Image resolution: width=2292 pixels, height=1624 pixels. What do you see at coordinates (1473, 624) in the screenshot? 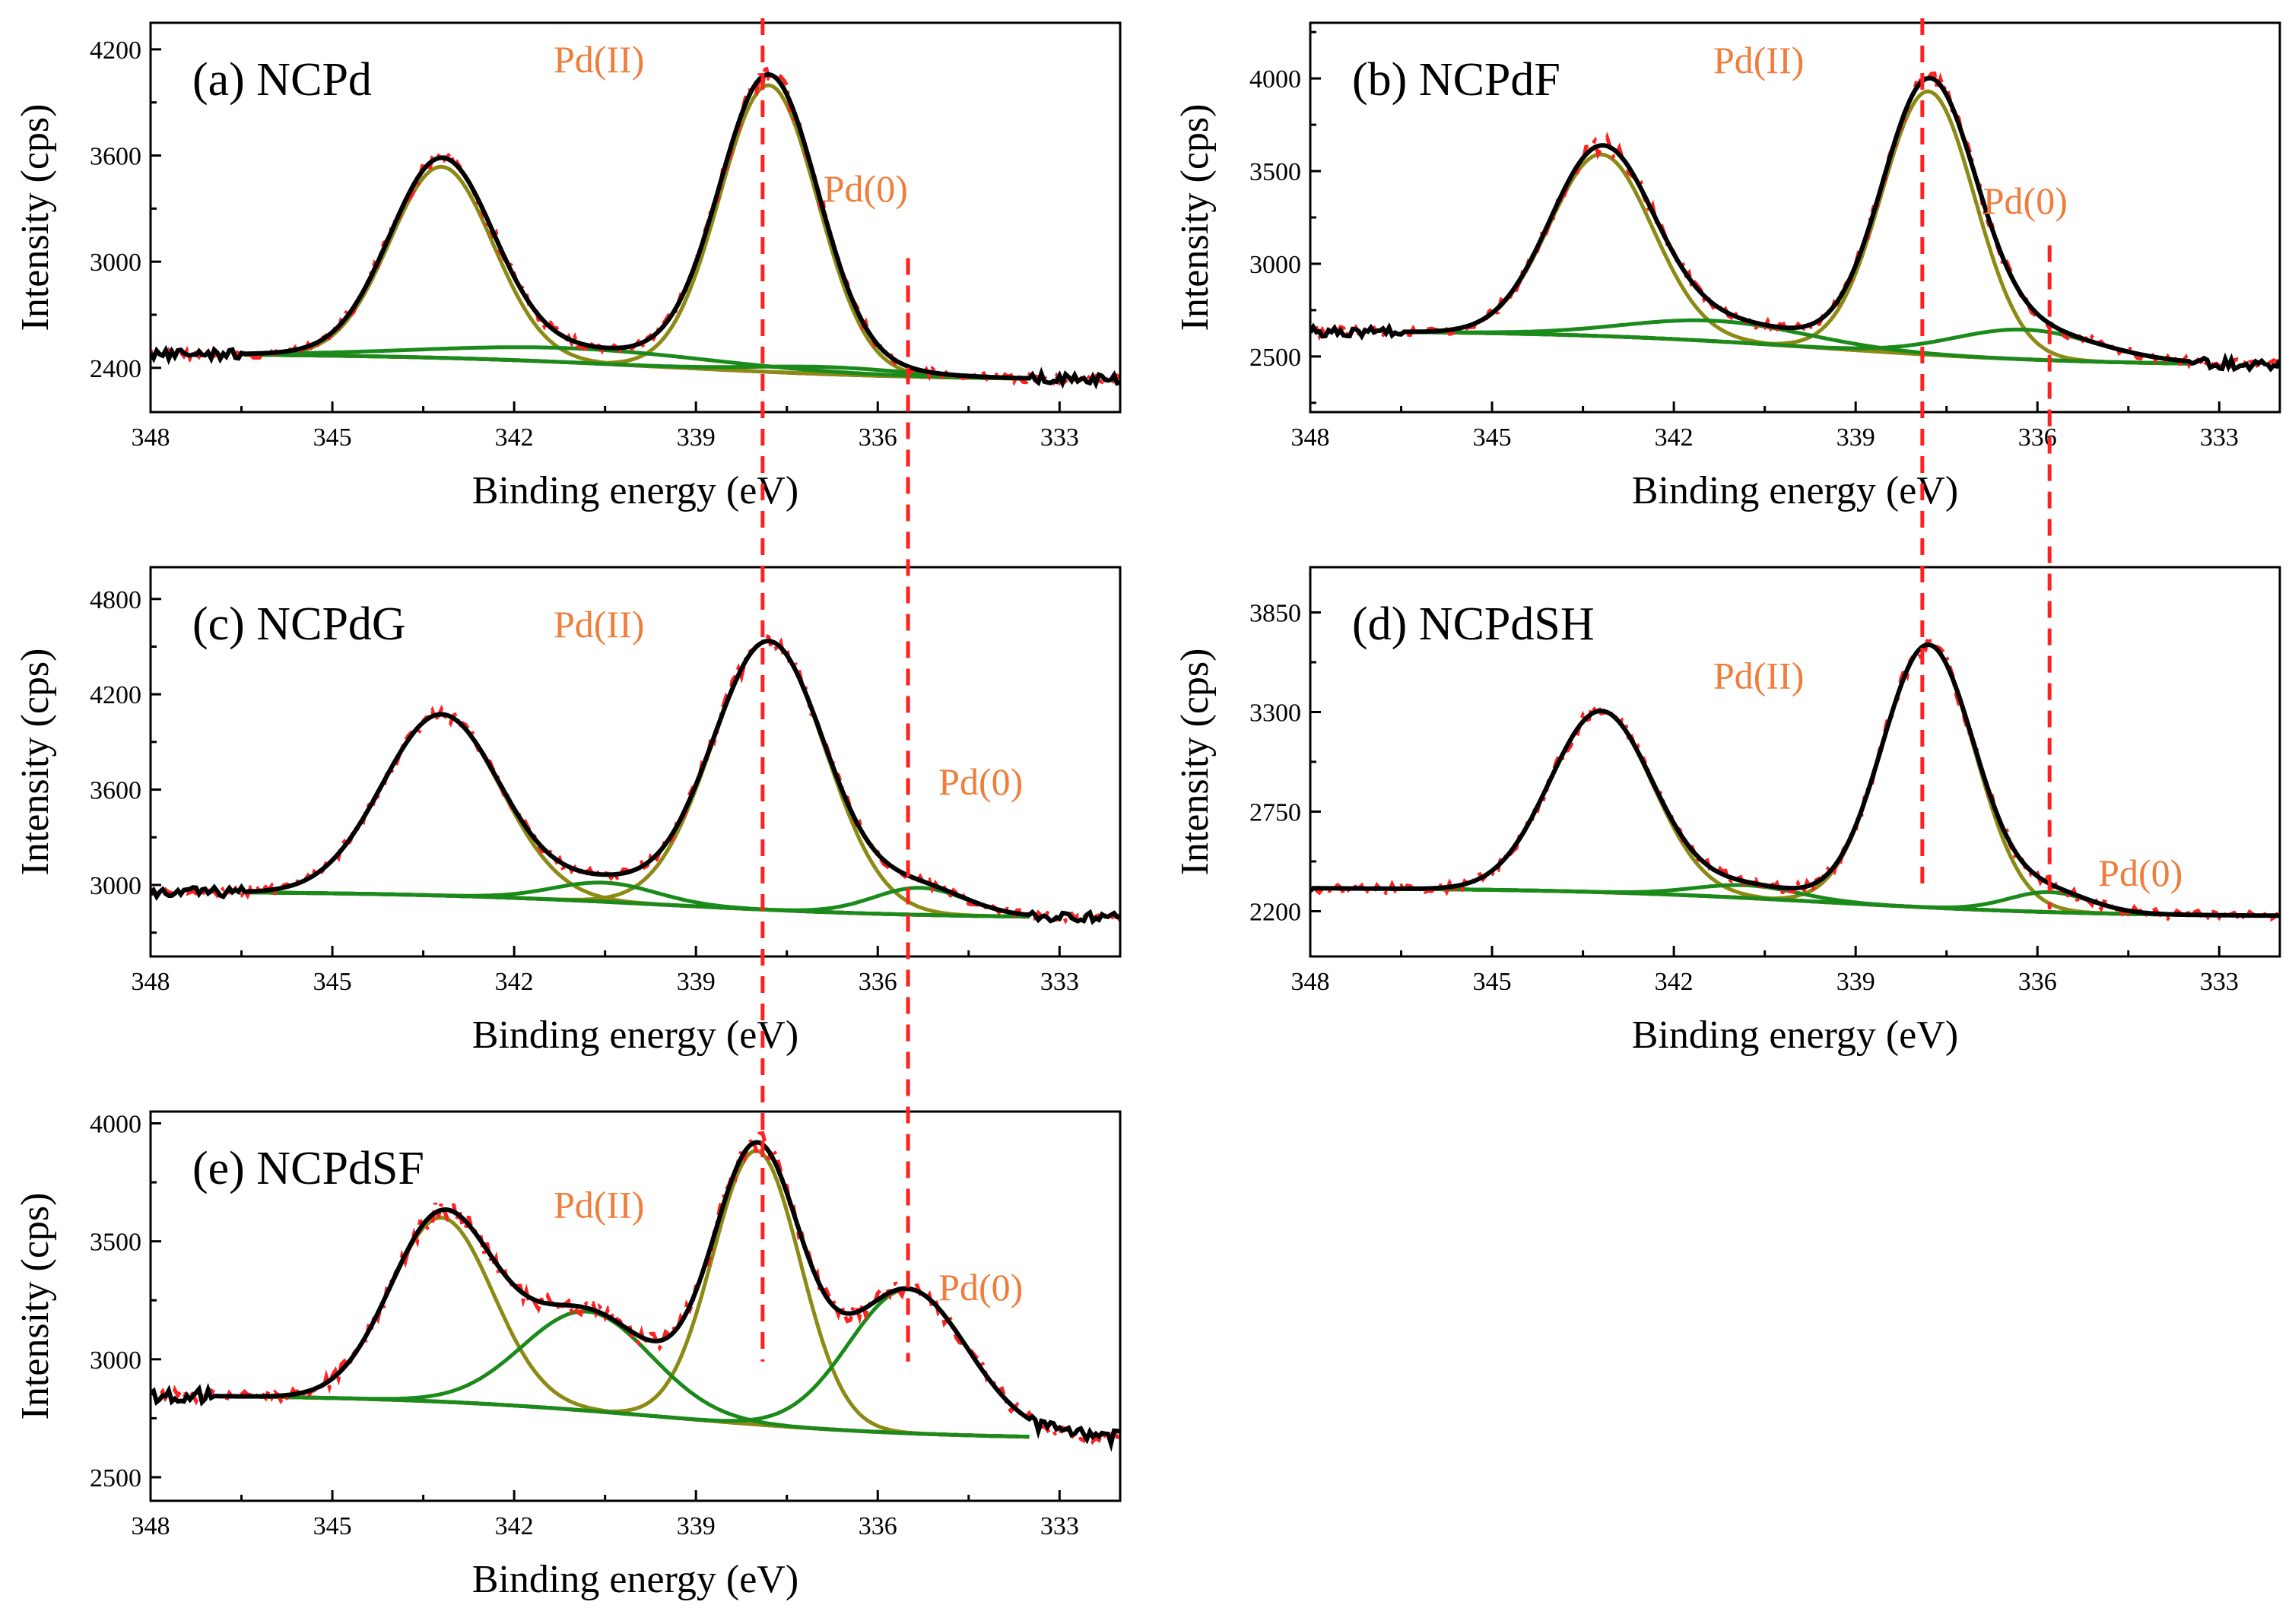
I see `panel-title: (d) NCPdSH` at bounding box center [1473, 624].